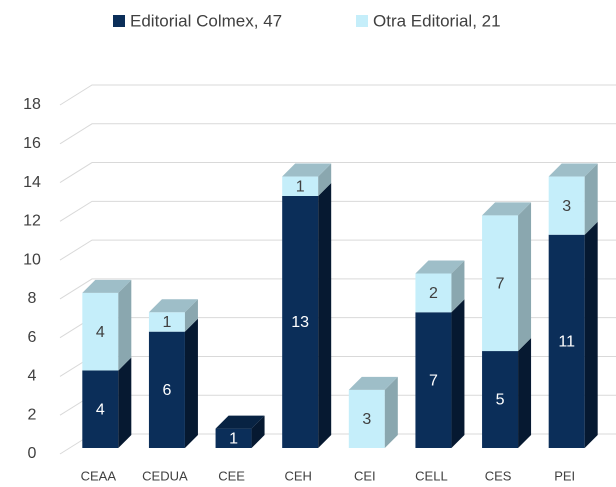  I want to click on data-label: 2, so click(433, 293).